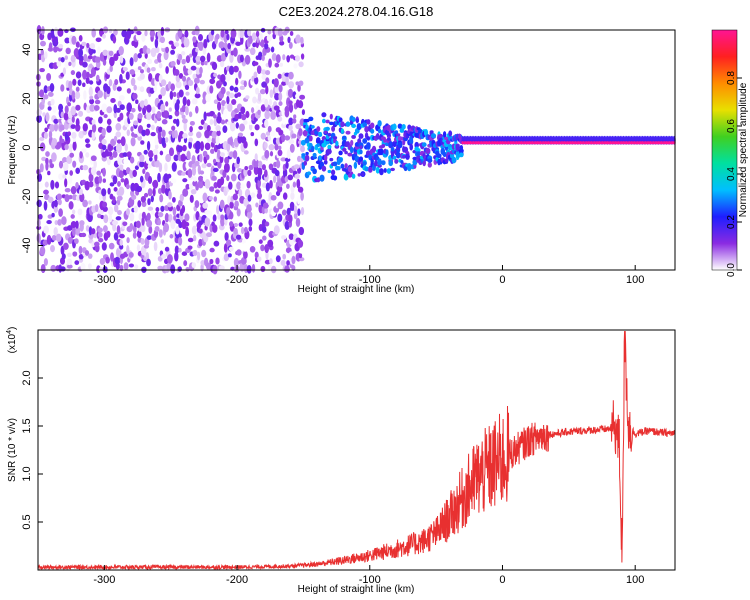 This screenshot has height=600, width=750. I want to click on y-tick-label: 2.0, so click(27, 377).